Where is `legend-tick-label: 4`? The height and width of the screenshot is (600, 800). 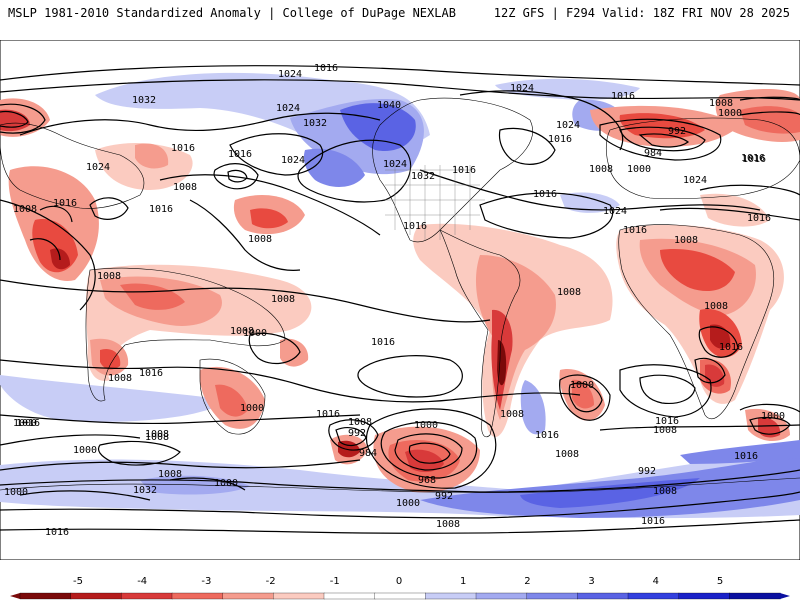 legend-tick-label: 4 is located at coordinates (656, 581).